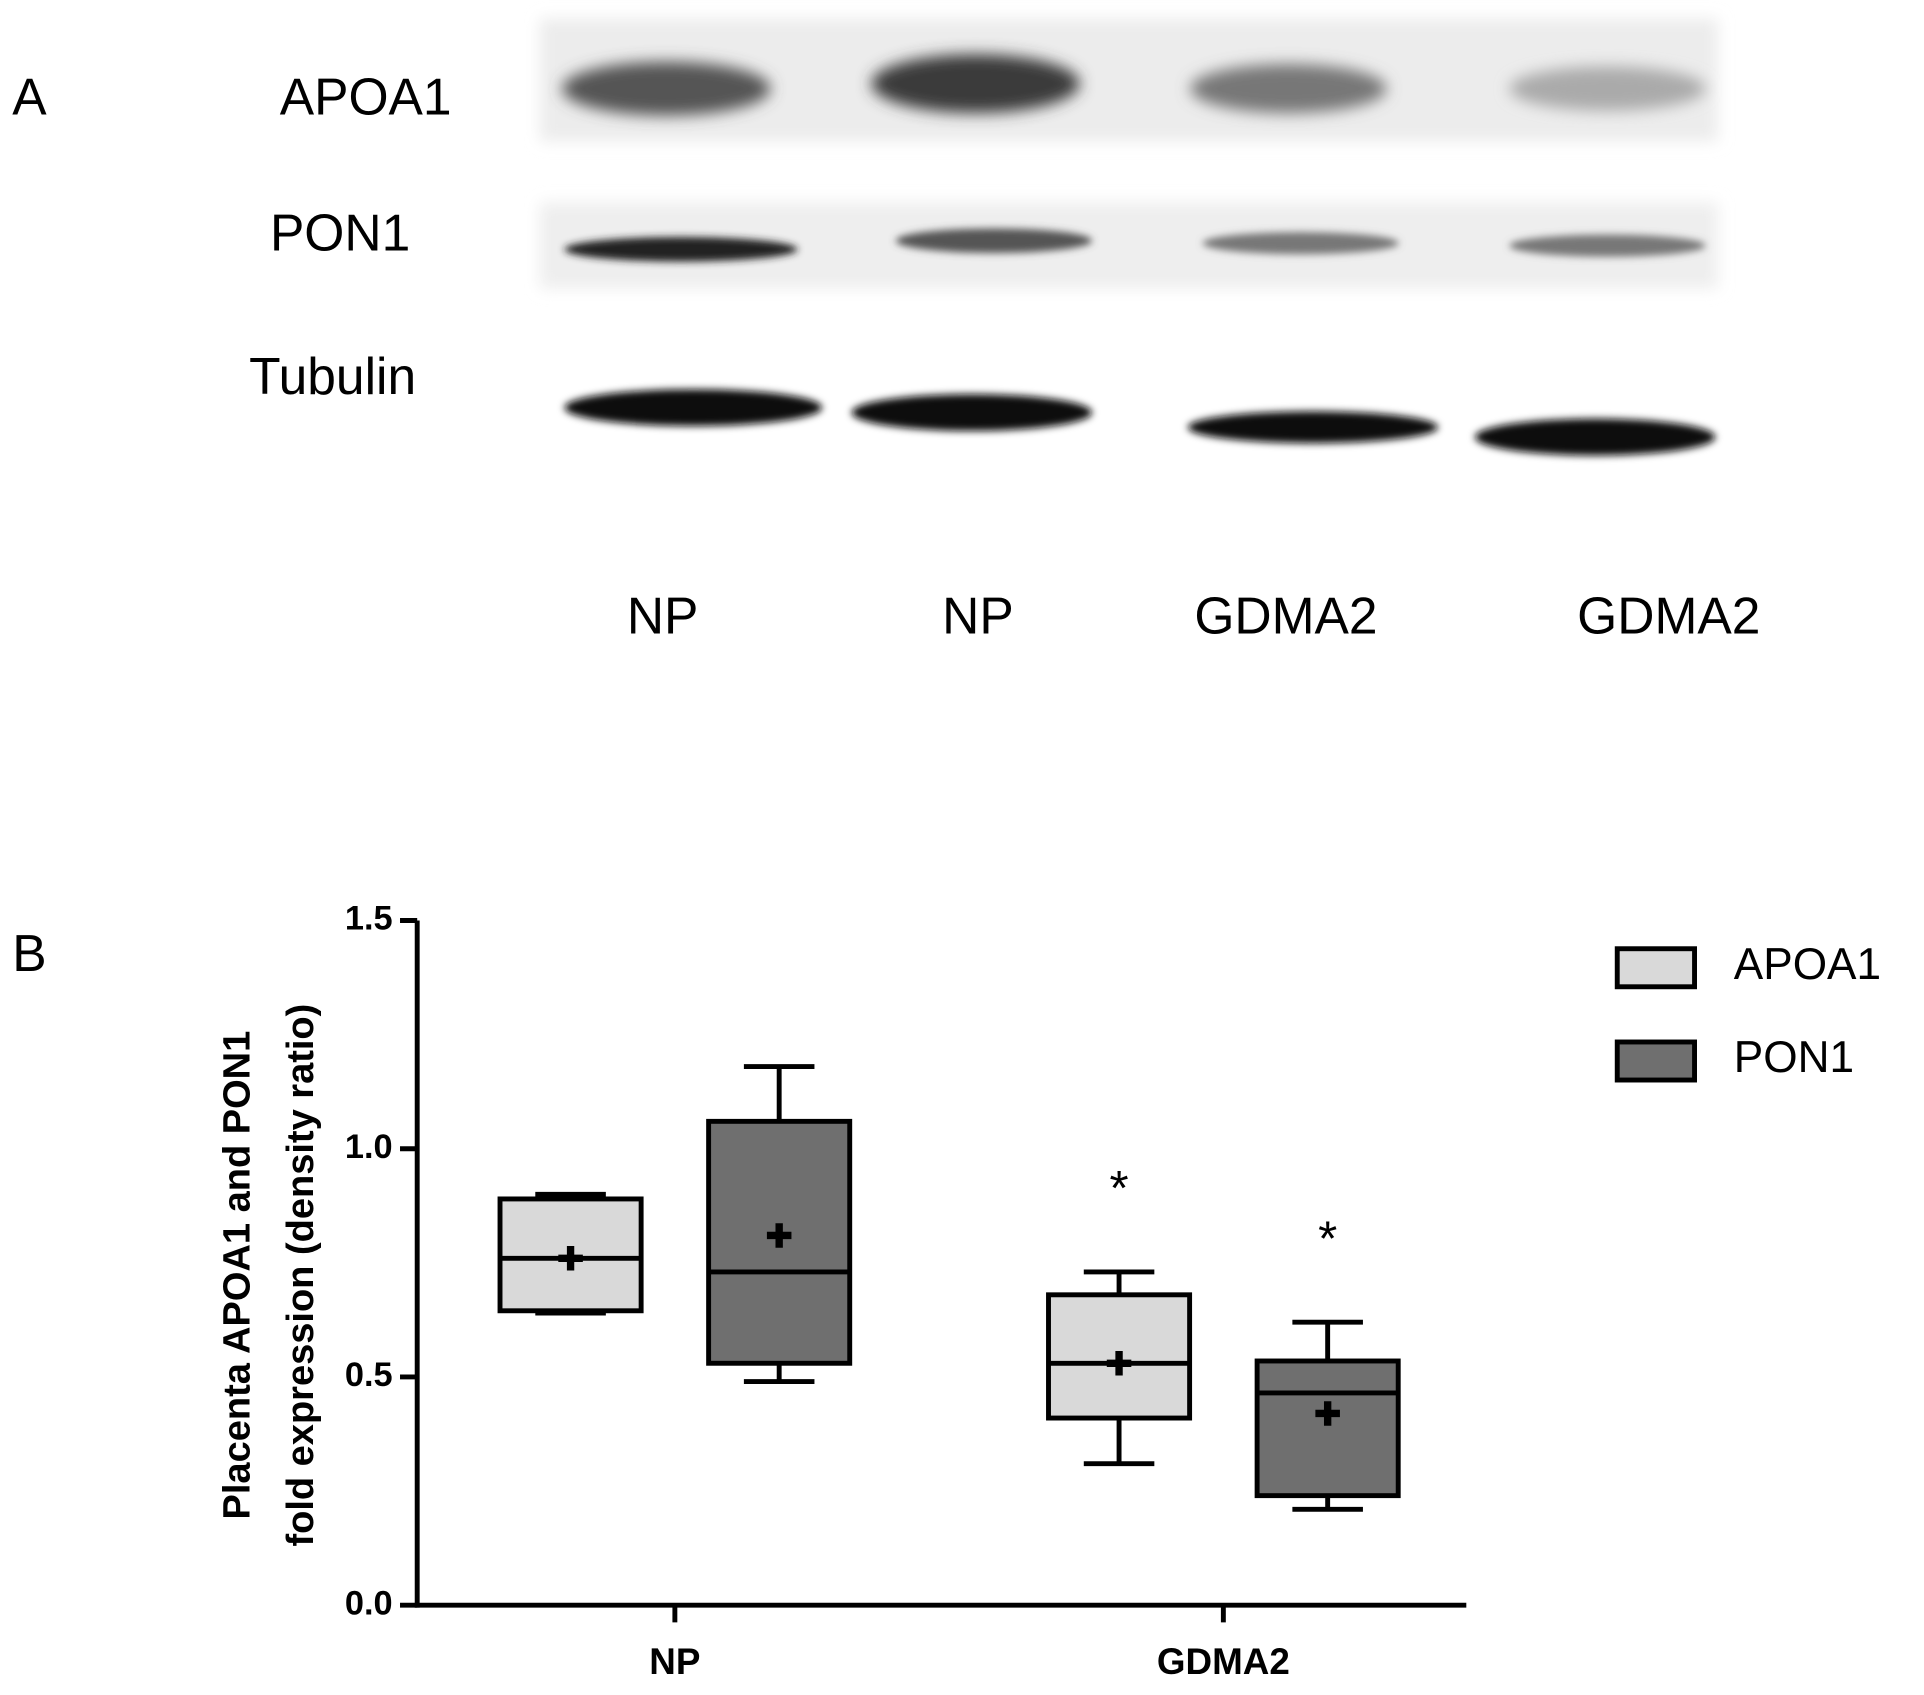 Image resolution: width=1924 pixels, height=1695 pixels. What do you see at coordinates (369, 1147) in the screenshot?
I see `y-tick-label: 1.0` at bounding box center [369, 1147].